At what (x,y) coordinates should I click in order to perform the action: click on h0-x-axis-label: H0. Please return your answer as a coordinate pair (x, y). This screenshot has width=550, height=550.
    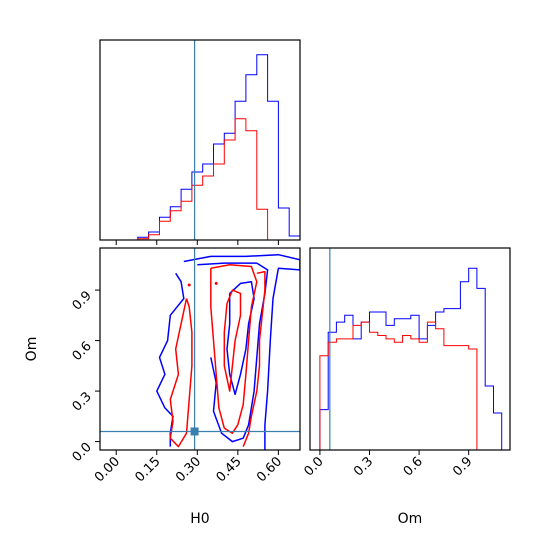
    Looking at the image, I should click on (199, 519).